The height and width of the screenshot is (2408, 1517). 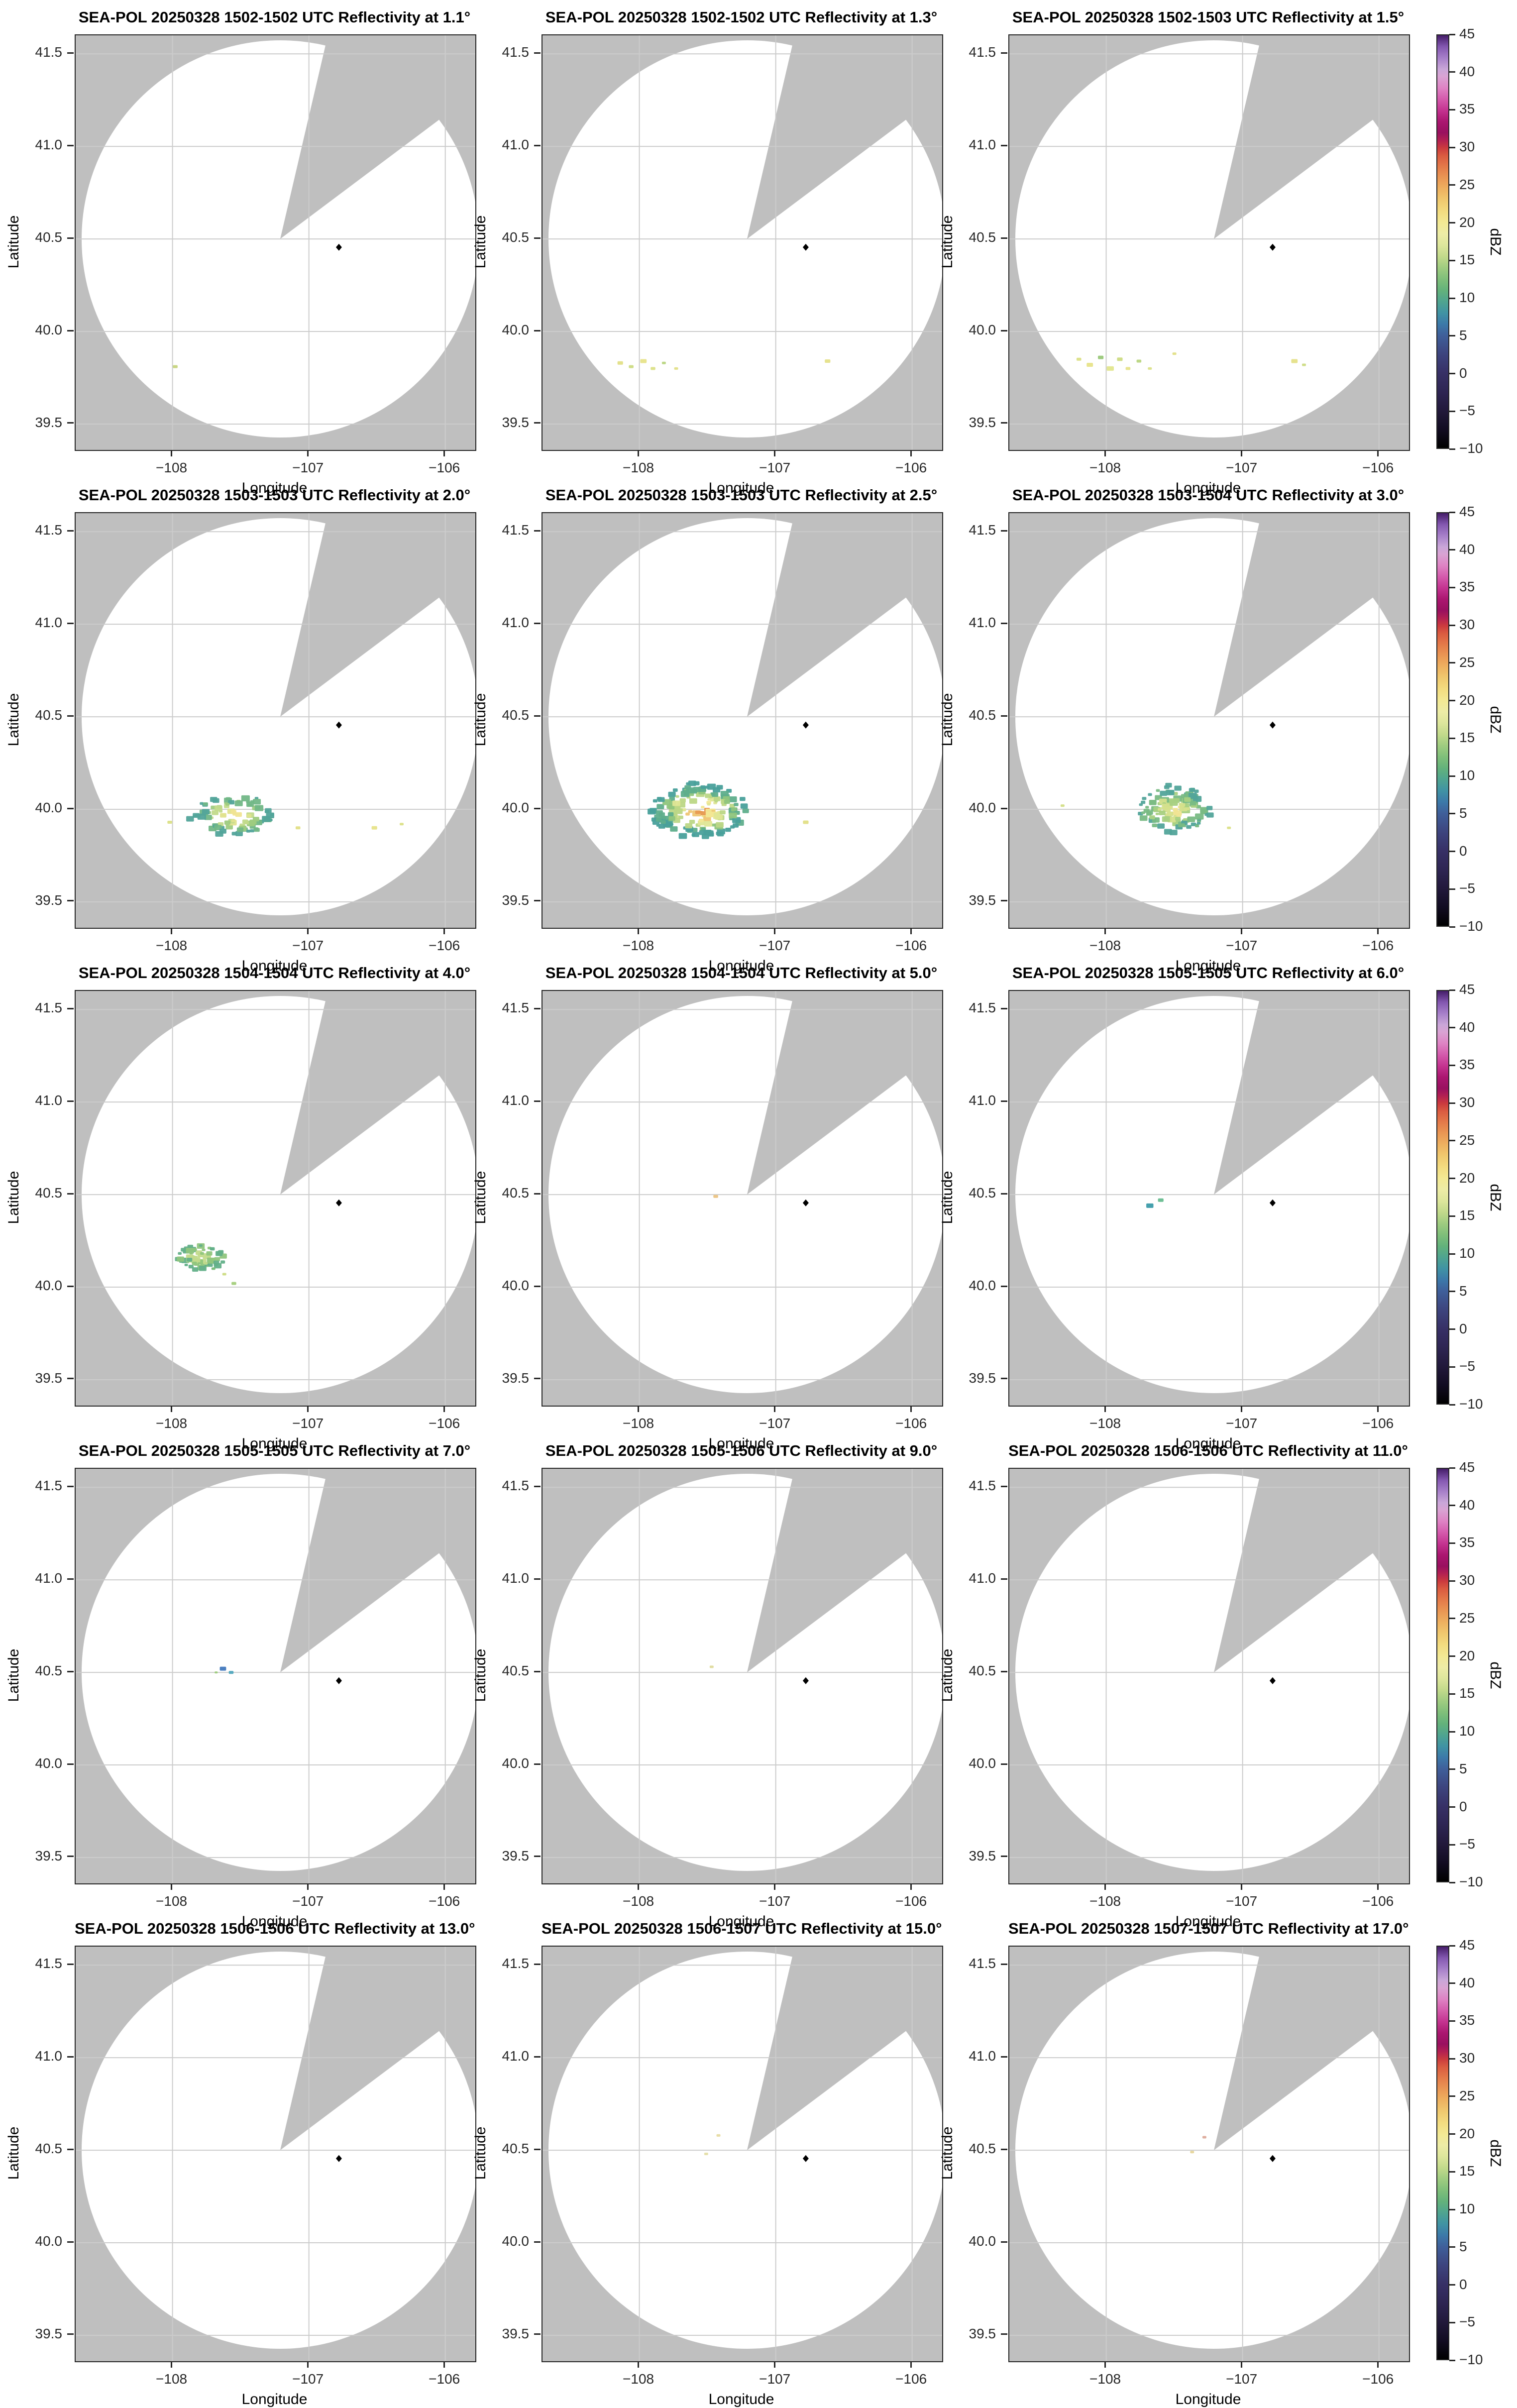 What do you see at coordinates (1467, 1618) in the screenshot?
I see `colorbar-tick-label: 25` at bounding box center [1467, 1618].